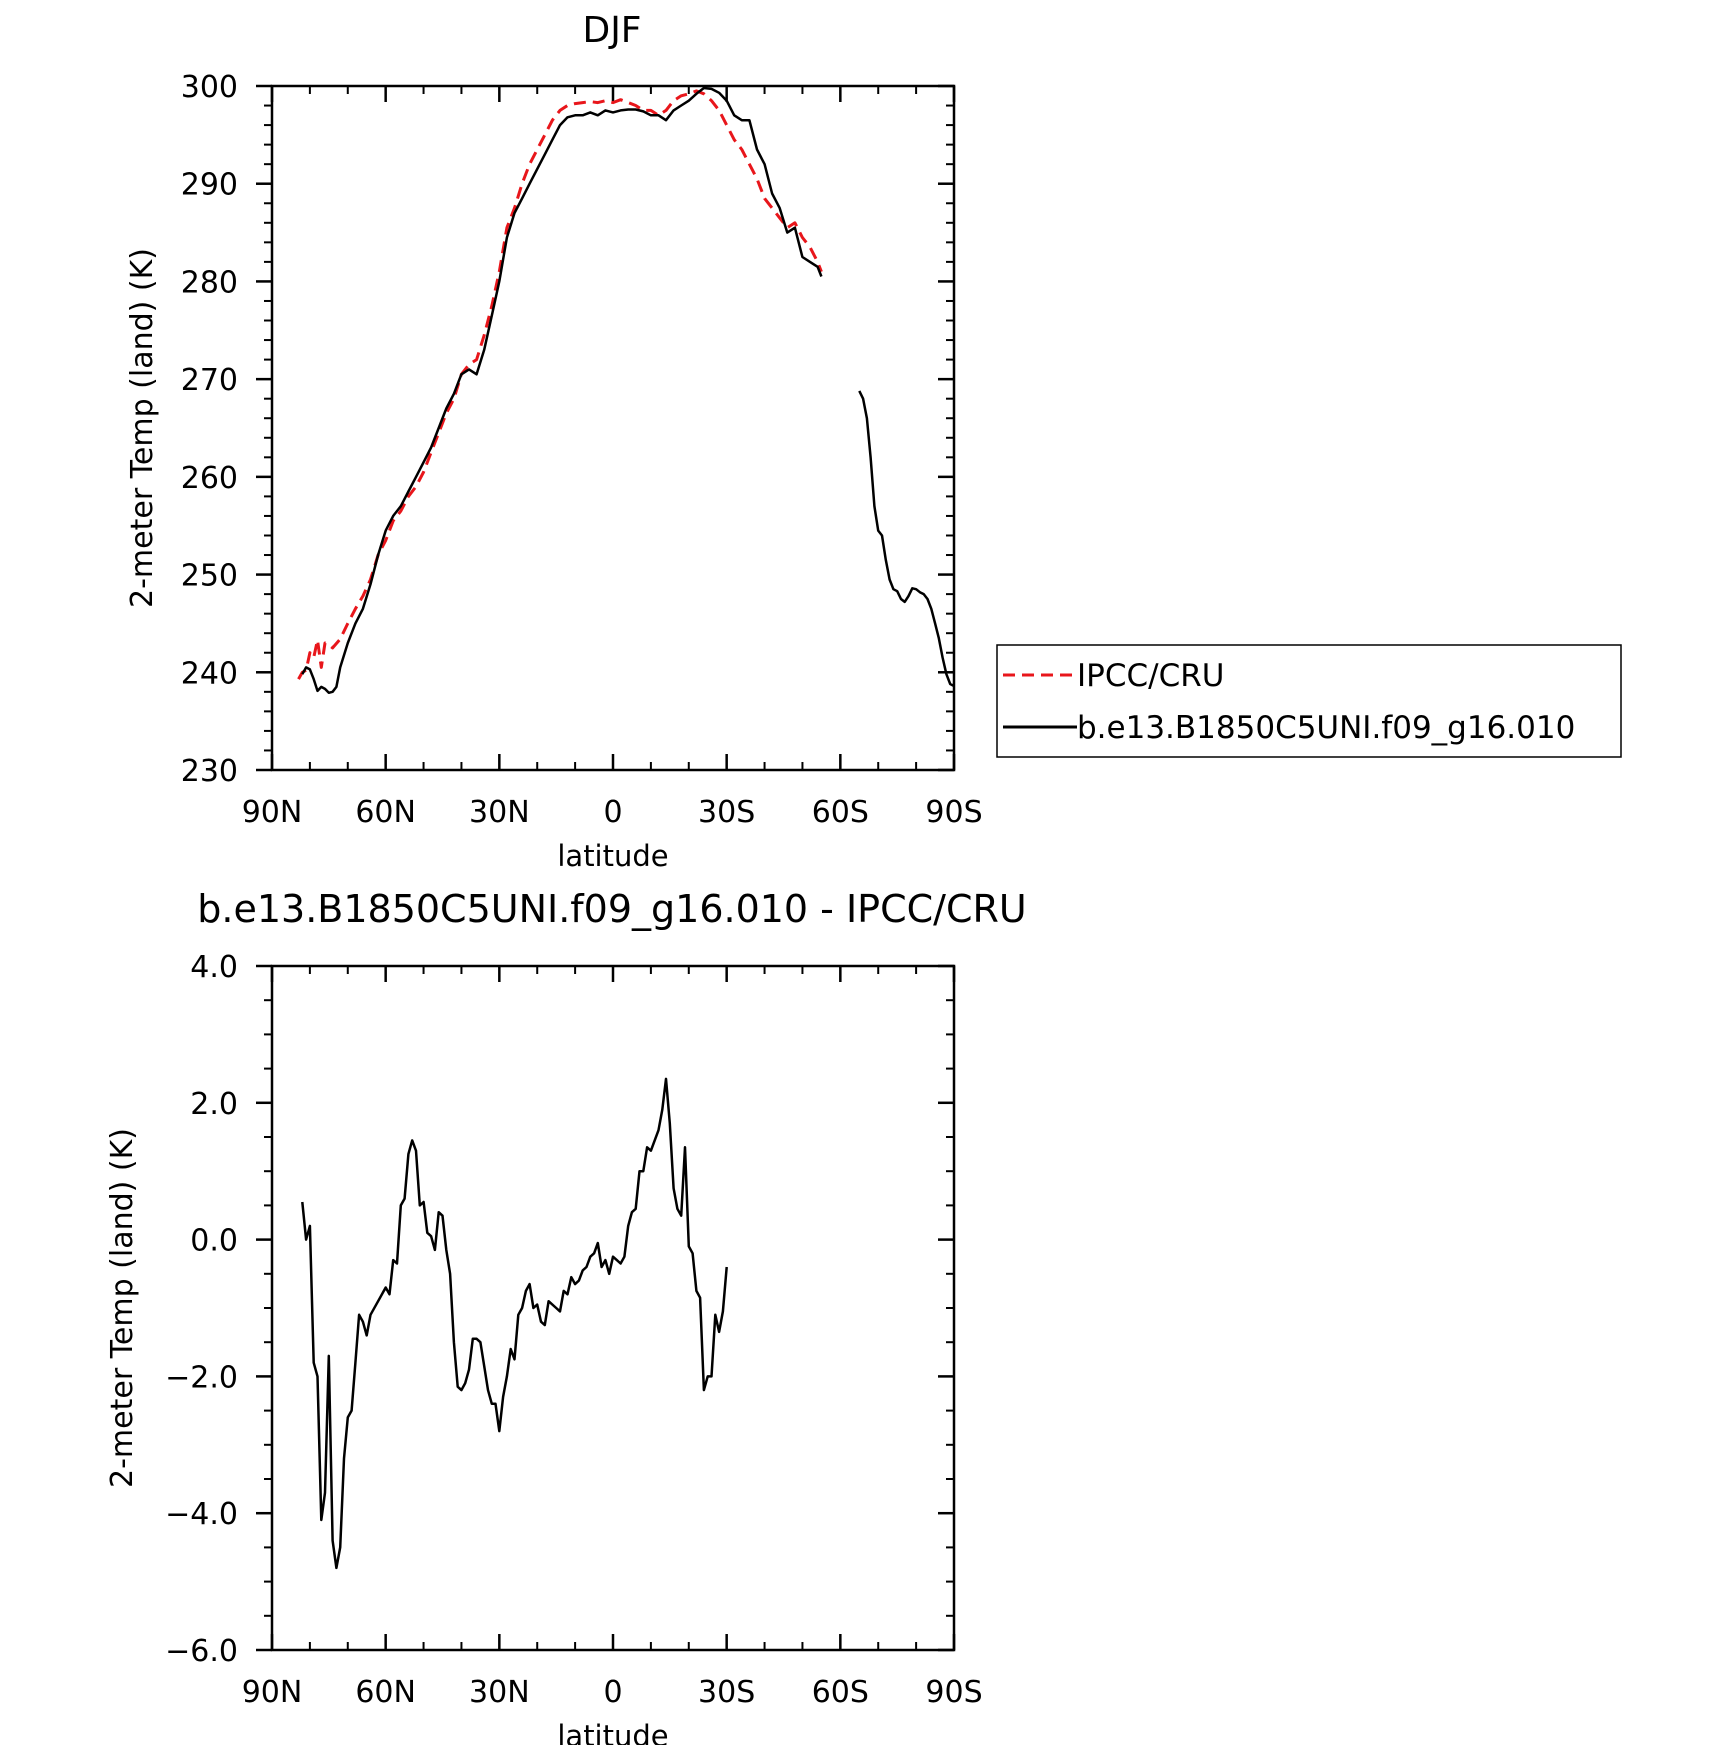 This screenshot has width=1710, height=1750. I want to click on y-tick-label: −2.0, so click(201, 1377).